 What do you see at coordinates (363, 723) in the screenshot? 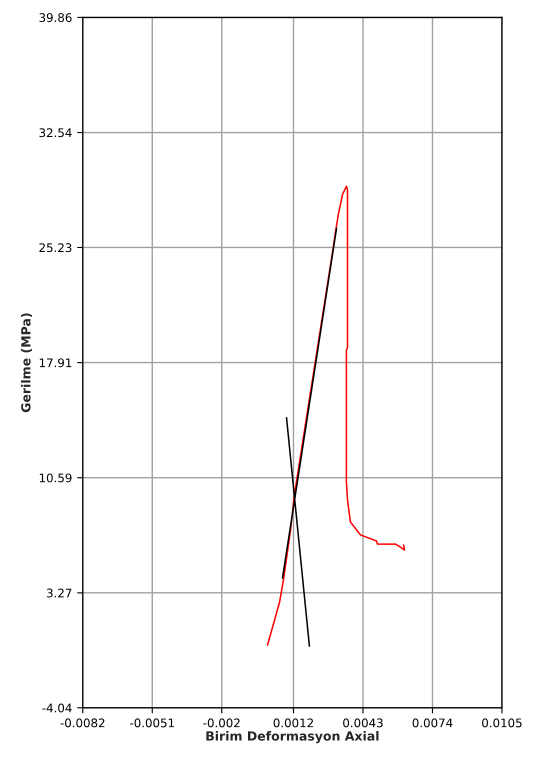
I see `x-tick-label: 0.0043` at bounding box center [363, 723].